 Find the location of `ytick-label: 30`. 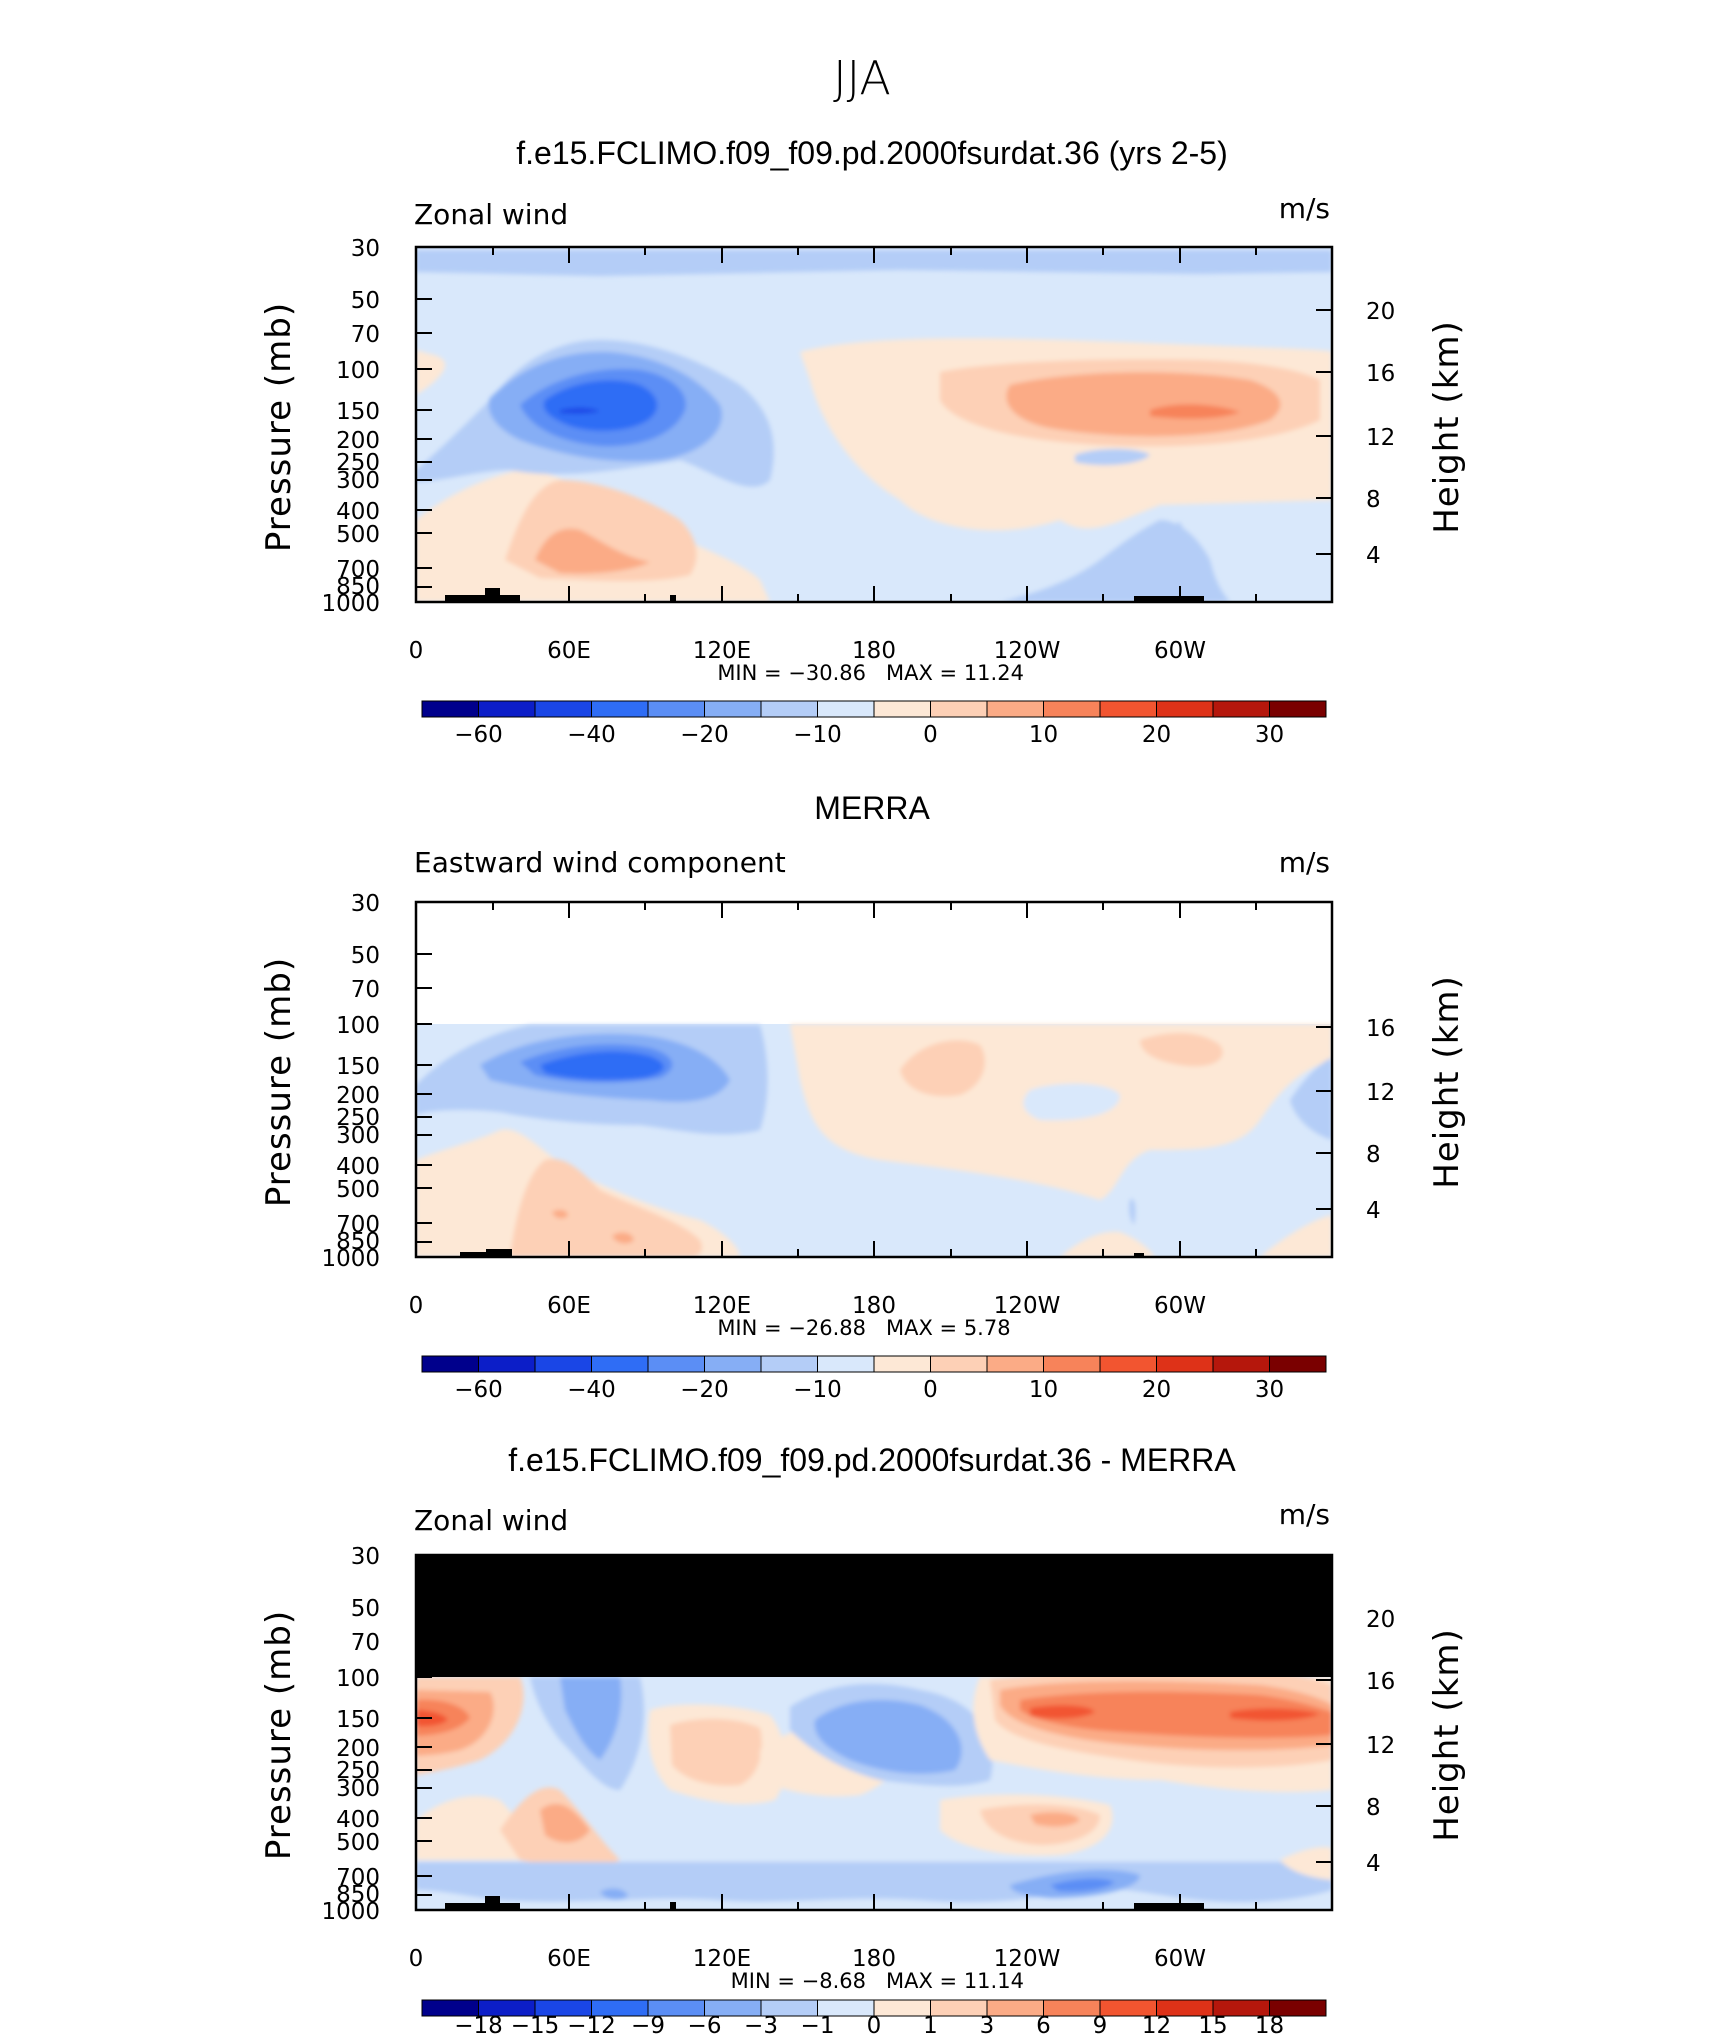

ytick-label: 30 is located at coordinates (365, 249).